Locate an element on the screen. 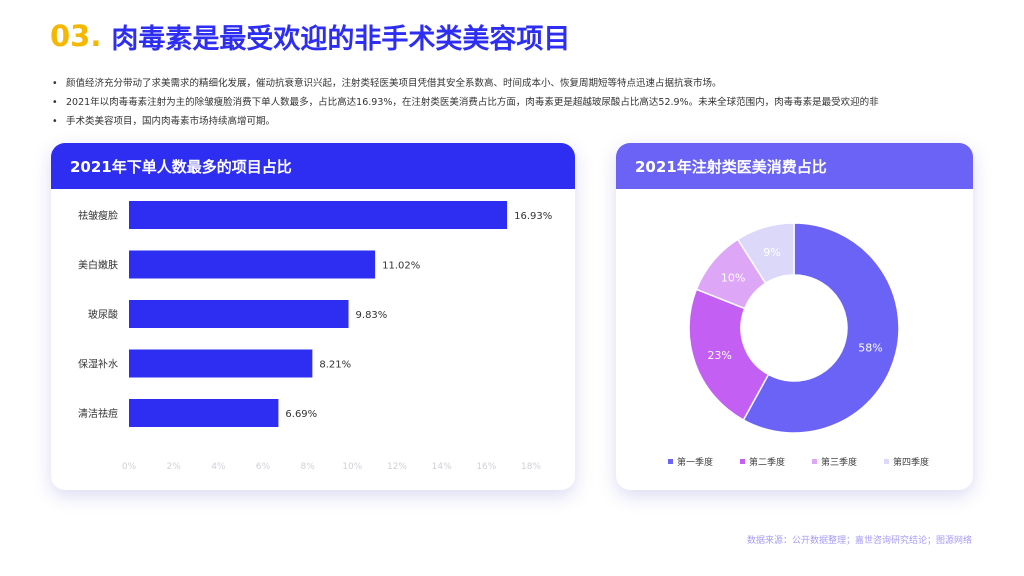 The height and width of the screenshot is (576, 1024). donut-chart: 58% 23% 10% 9% 第一季度 第二季度 第三季度 第四季度 is located at coordinates (798, 345).